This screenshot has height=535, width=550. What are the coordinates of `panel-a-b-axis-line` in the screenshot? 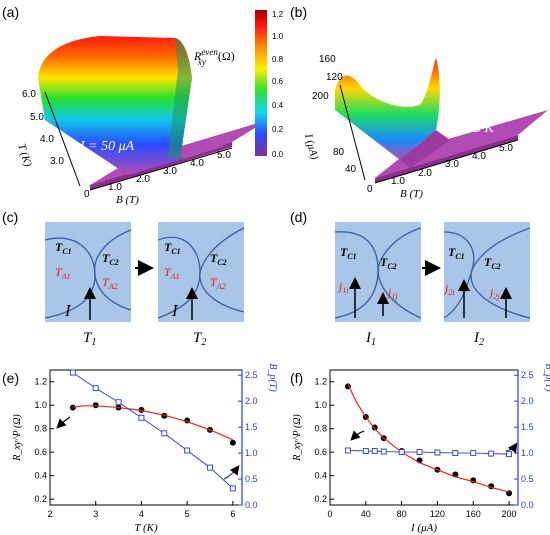 It's located at (161, 169).